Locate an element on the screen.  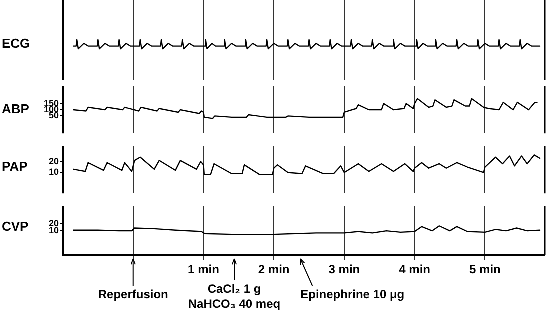
x-tick-label: 1 min is located at coordinates (204, 269).